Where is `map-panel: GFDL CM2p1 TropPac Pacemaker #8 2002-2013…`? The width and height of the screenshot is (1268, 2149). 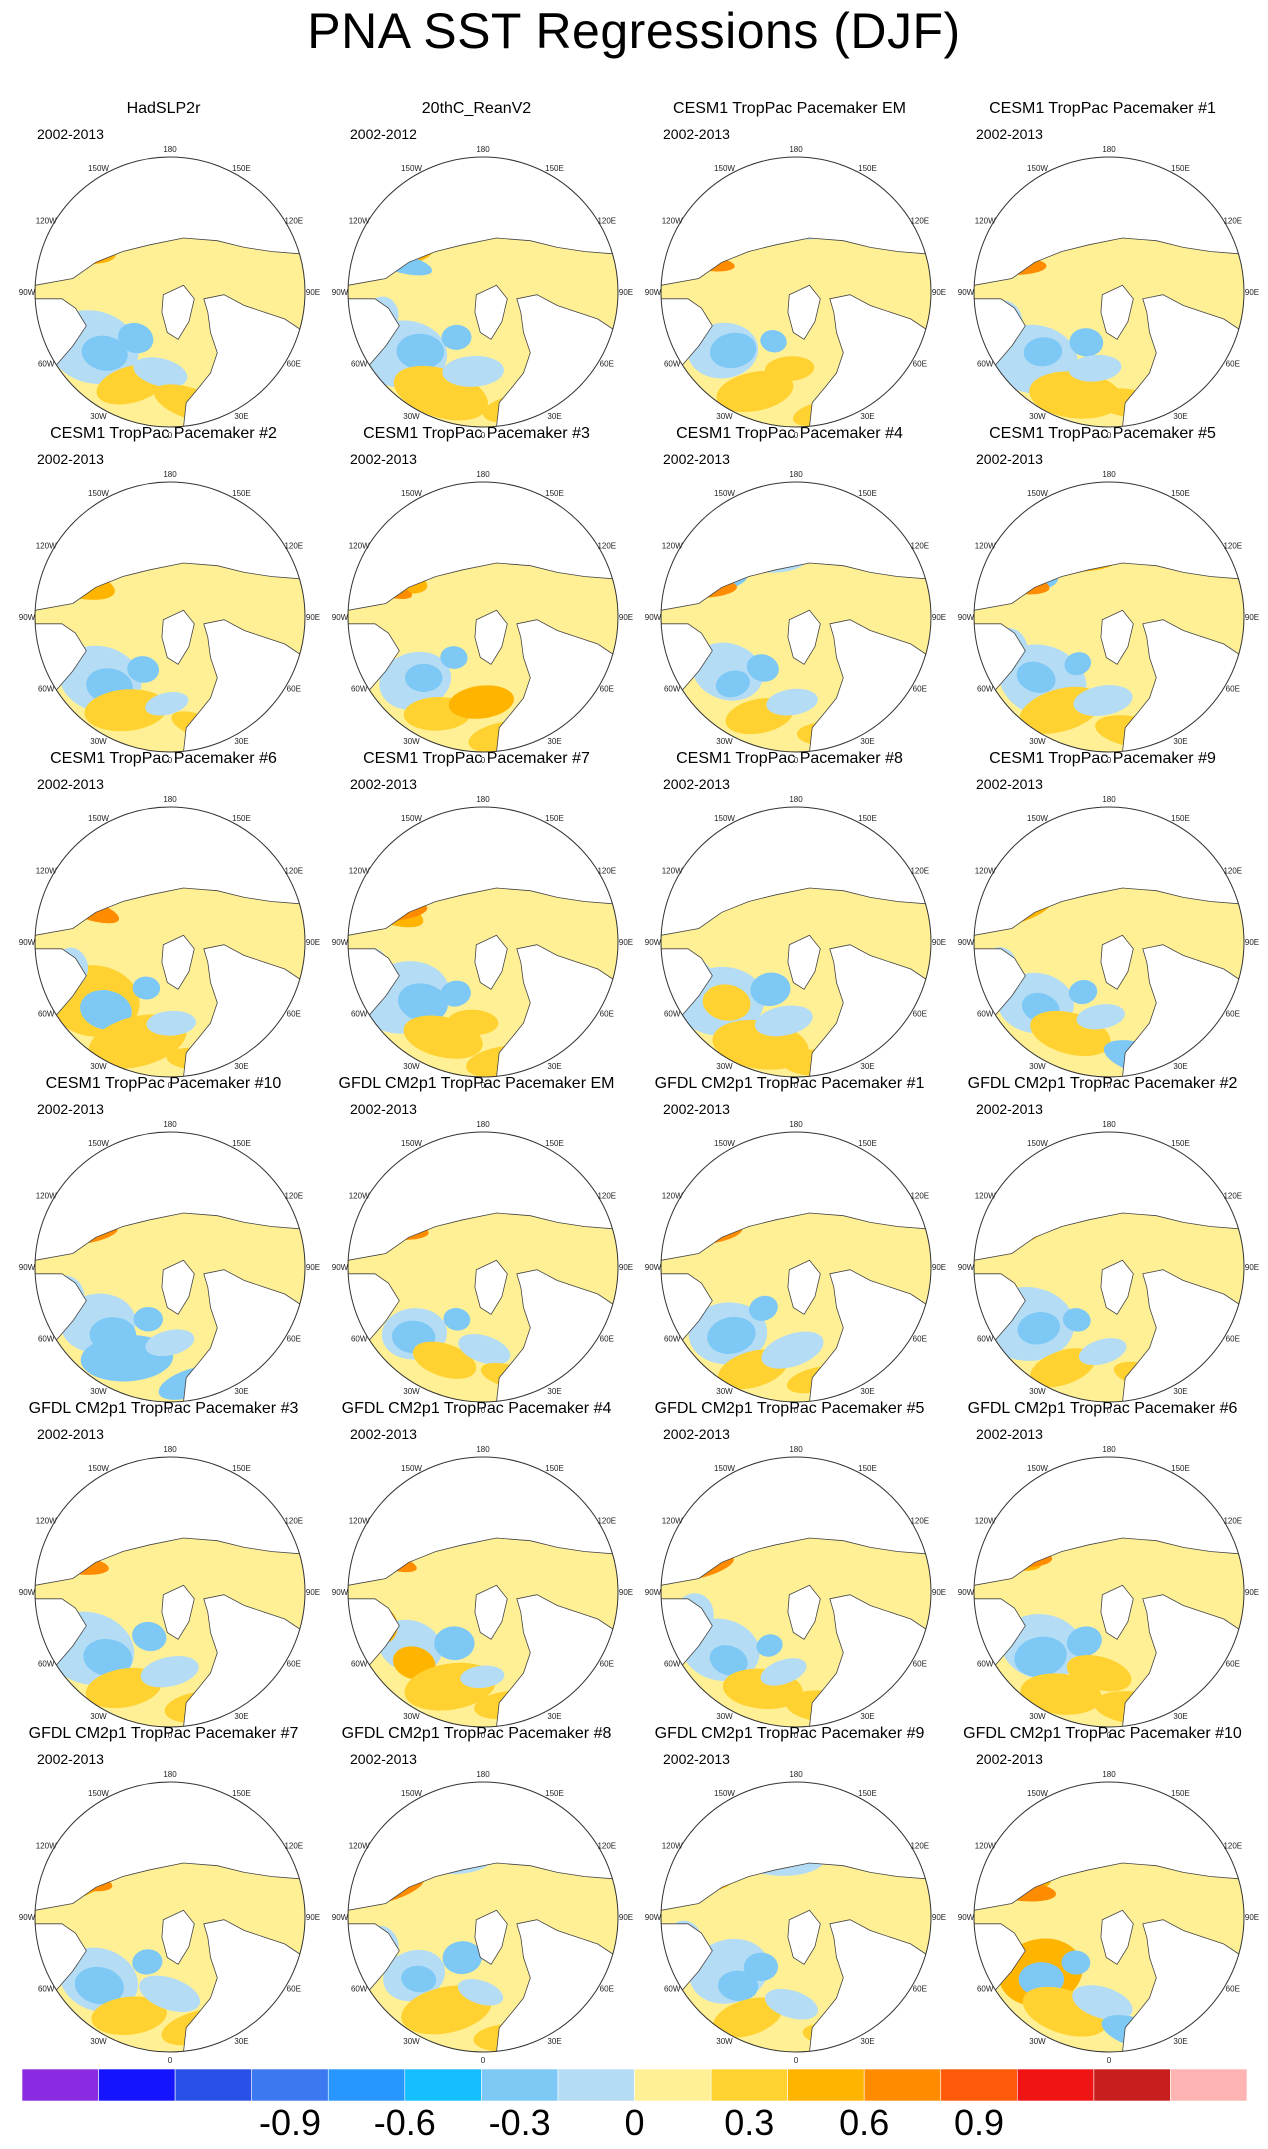 map-panel: GFDL CM2p1 TropPac Pacemaker #8 2002-2013… is located at coordinates (476, 1895).